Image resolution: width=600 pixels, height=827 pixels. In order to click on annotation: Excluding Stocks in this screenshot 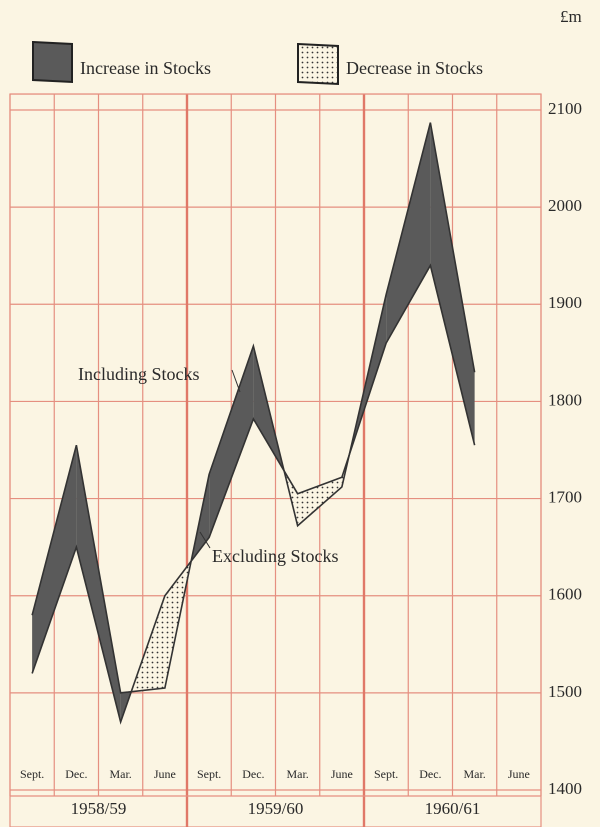, I will do `click(275, 556)`.